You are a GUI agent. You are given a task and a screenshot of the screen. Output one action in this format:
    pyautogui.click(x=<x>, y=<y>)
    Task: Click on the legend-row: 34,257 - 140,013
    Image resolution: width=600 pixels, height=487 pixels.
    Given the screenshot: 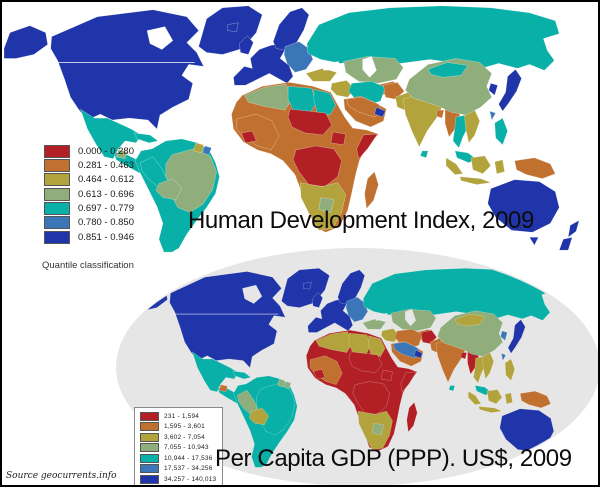 What is the action you would take?
    pyautogui.click(x=178, y=480)
    